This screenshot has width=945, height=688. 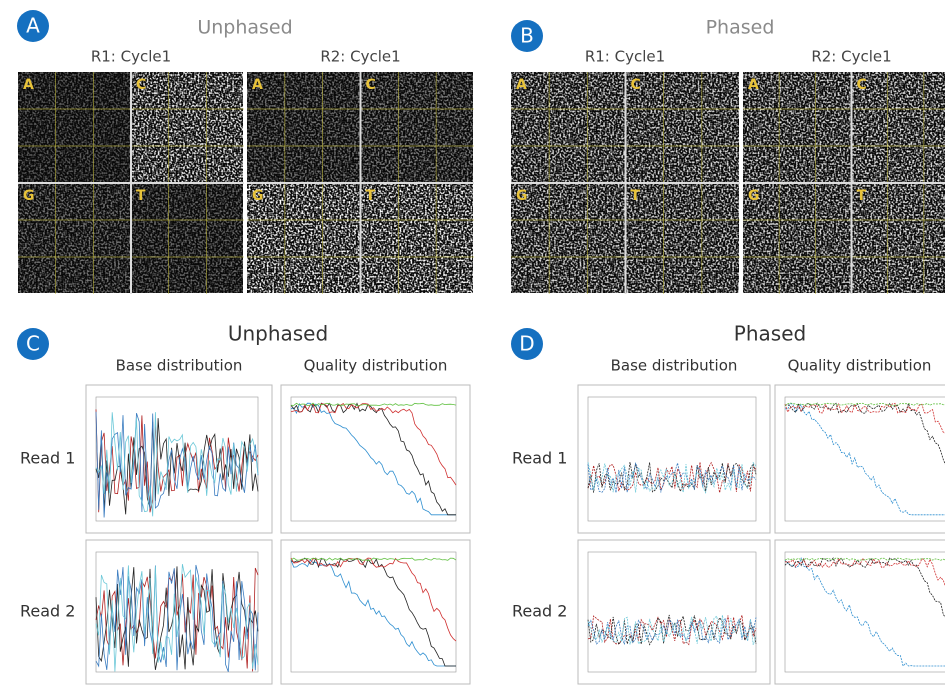 I want to click on panel-label: D, so click(x=526, y=344).